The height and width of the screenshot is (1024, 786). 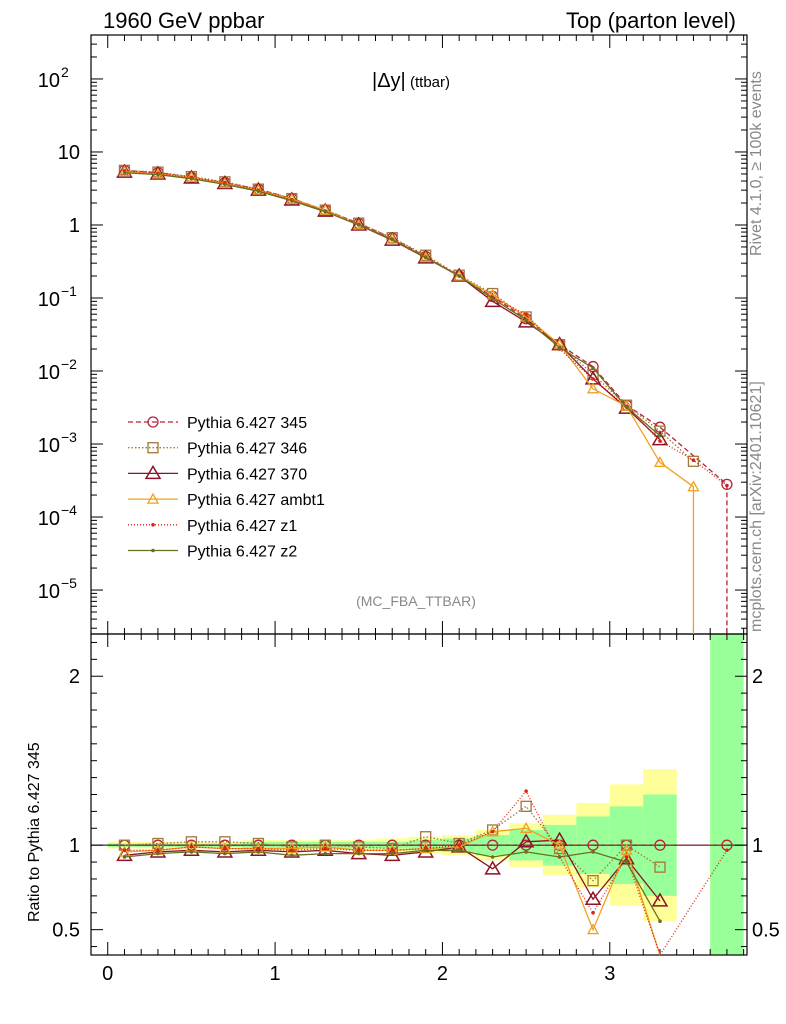 What do you see at coordinates (69, 510) in the screenshot?
I see `y-tick-exponent: −4` at bounding box center [69, 510].